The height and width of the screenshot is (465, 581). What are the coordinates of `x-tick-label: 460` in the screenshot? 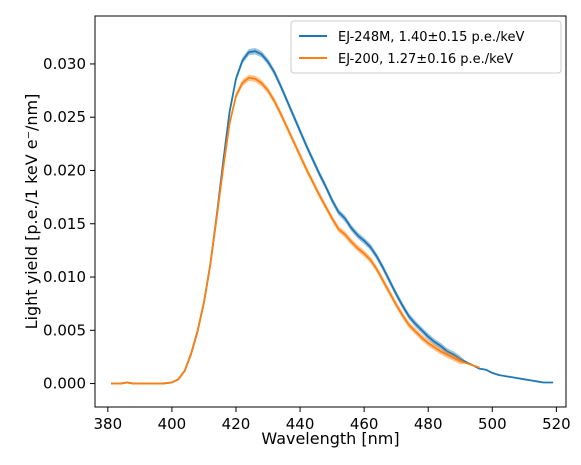 It's located at (364, 424).